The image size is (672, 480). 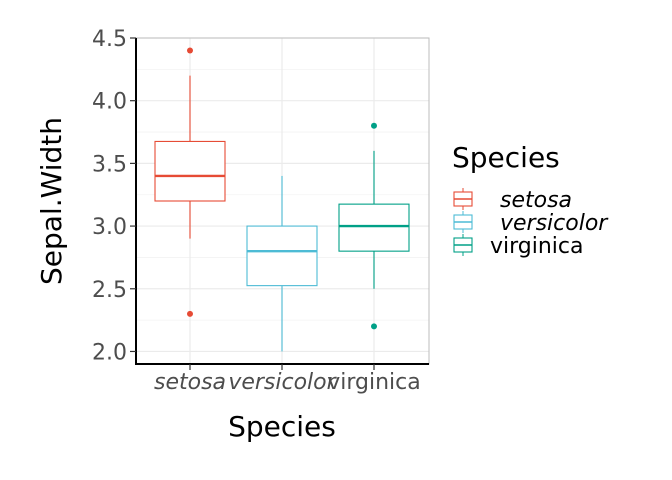 I want to click on legend-item-setosa: setosa, so click(x=512, y=200).